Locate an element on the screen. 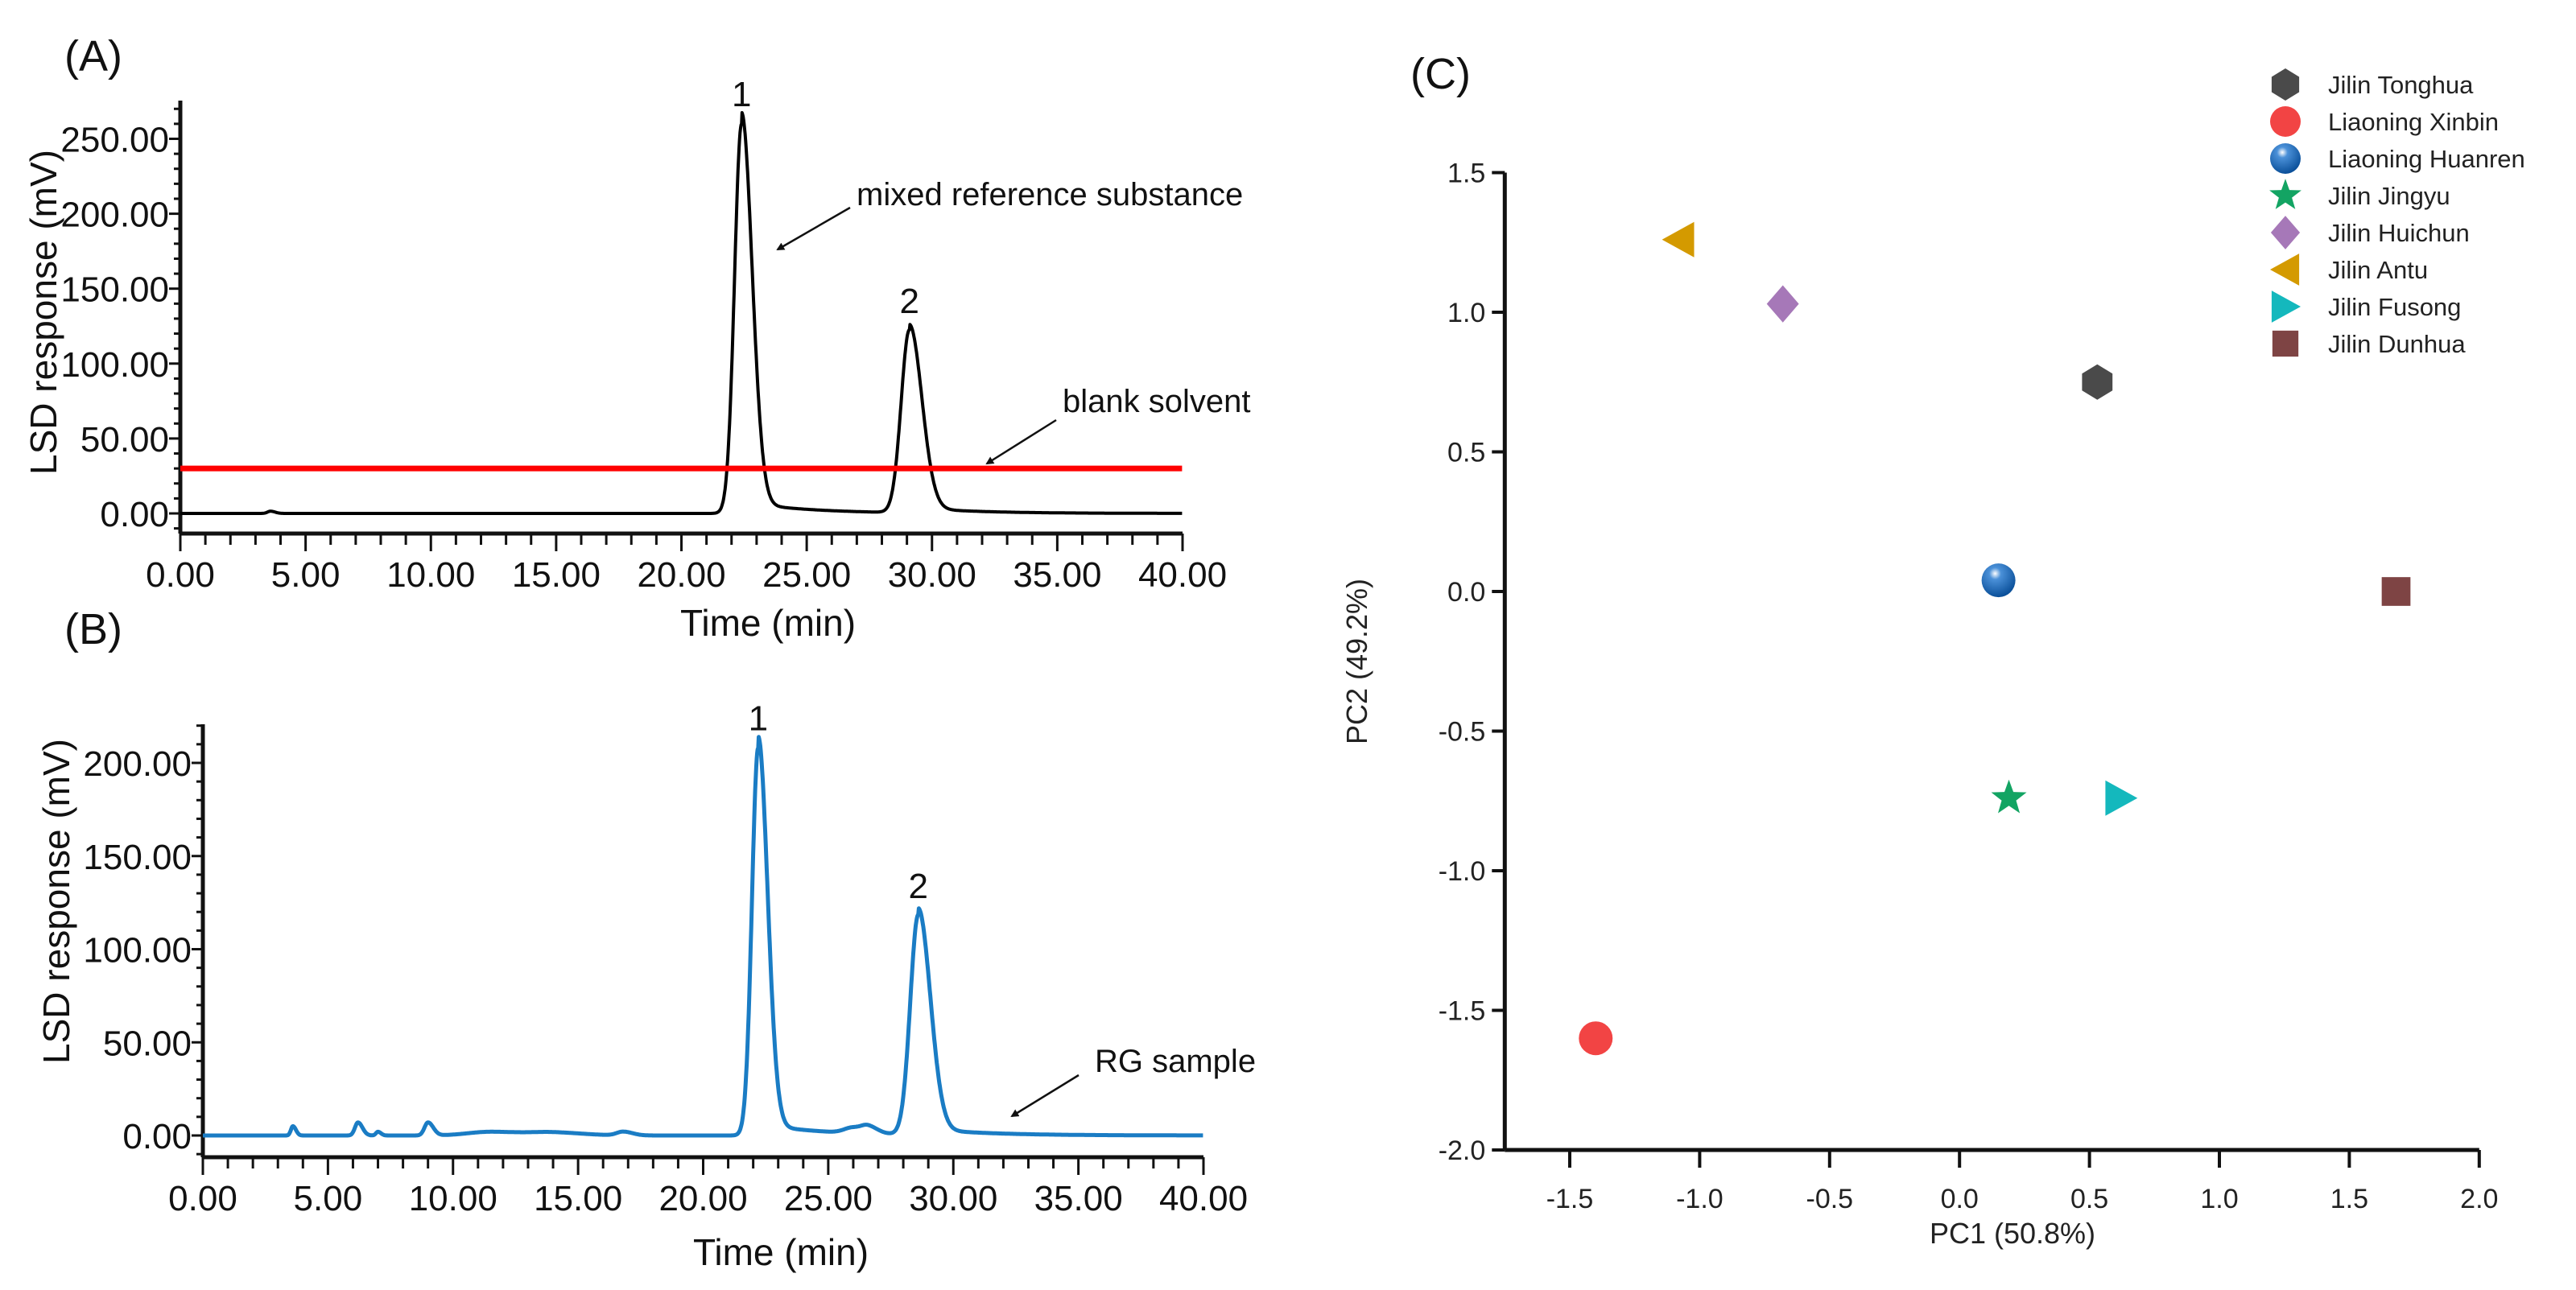  panel-label-a: (A) is located at coordinates (93, 56).